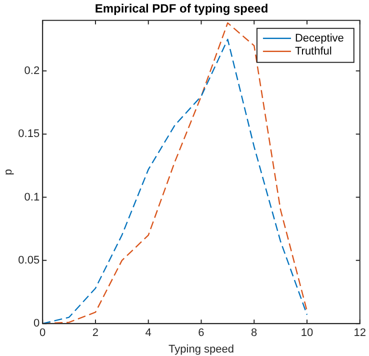 The width and height of the screenshot is (369, 356). I want to click on x-tick-label: 8, so click(254, 333).